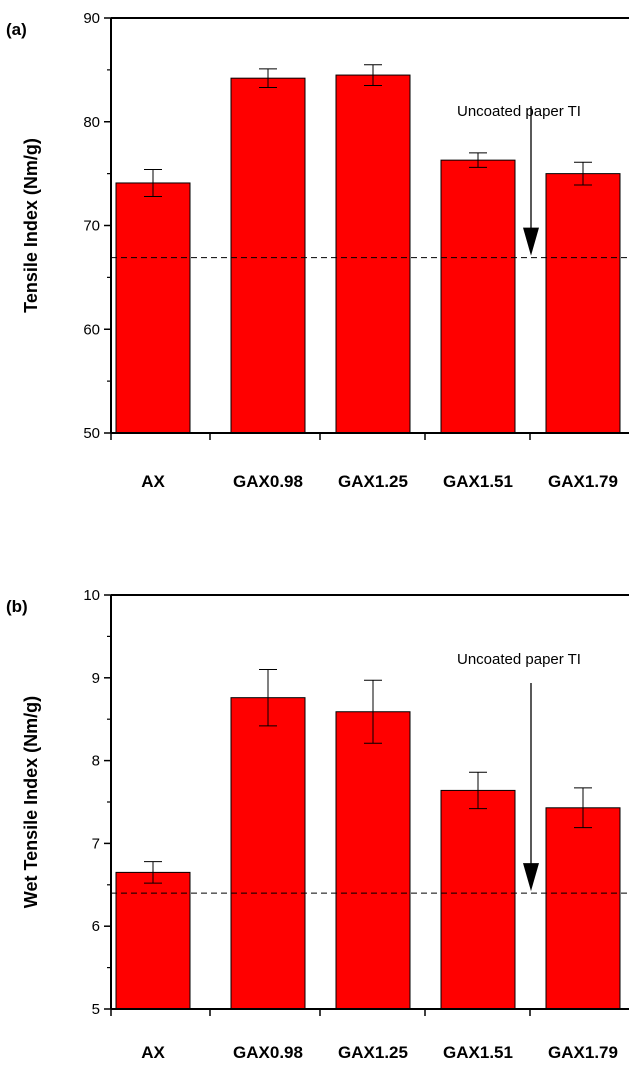 This screenshot has height=1065, width=629. What do you see at coordinates (96, 843) in the screenshot?
I see `y-tick-label: 7` at bounding box center [96, 843].